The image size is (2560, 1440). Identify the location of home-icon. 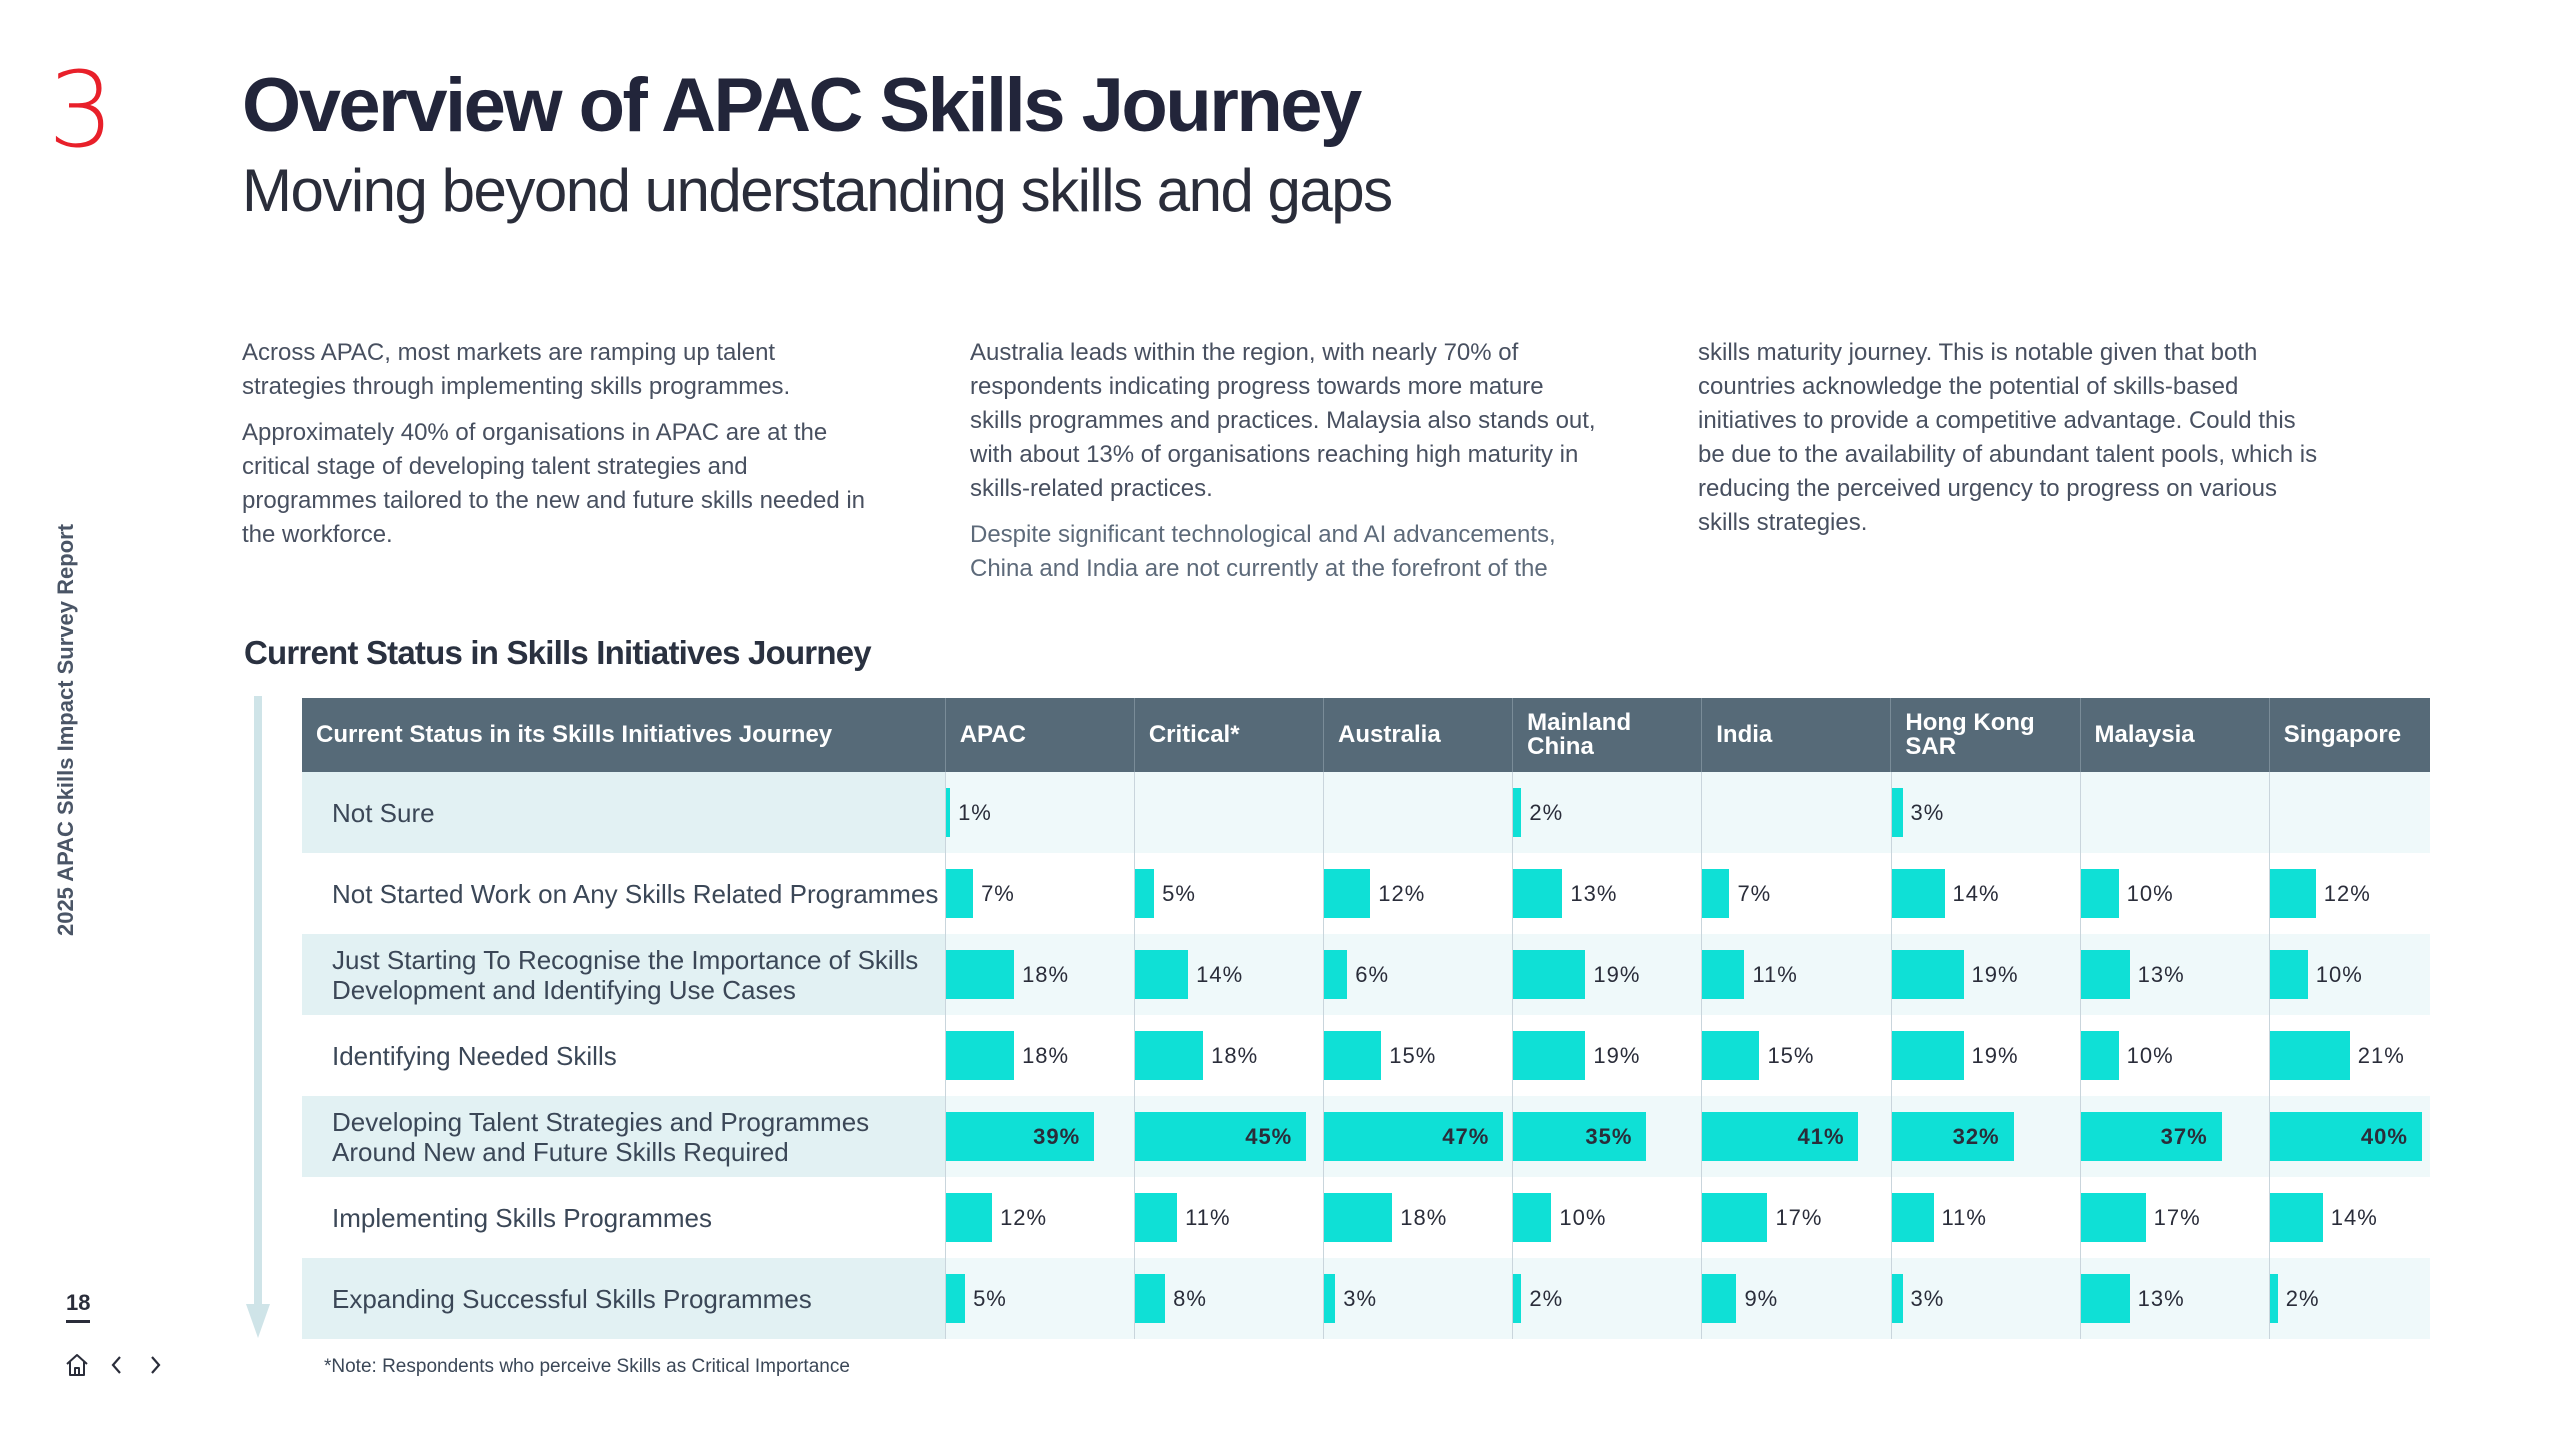
(77, 1365).